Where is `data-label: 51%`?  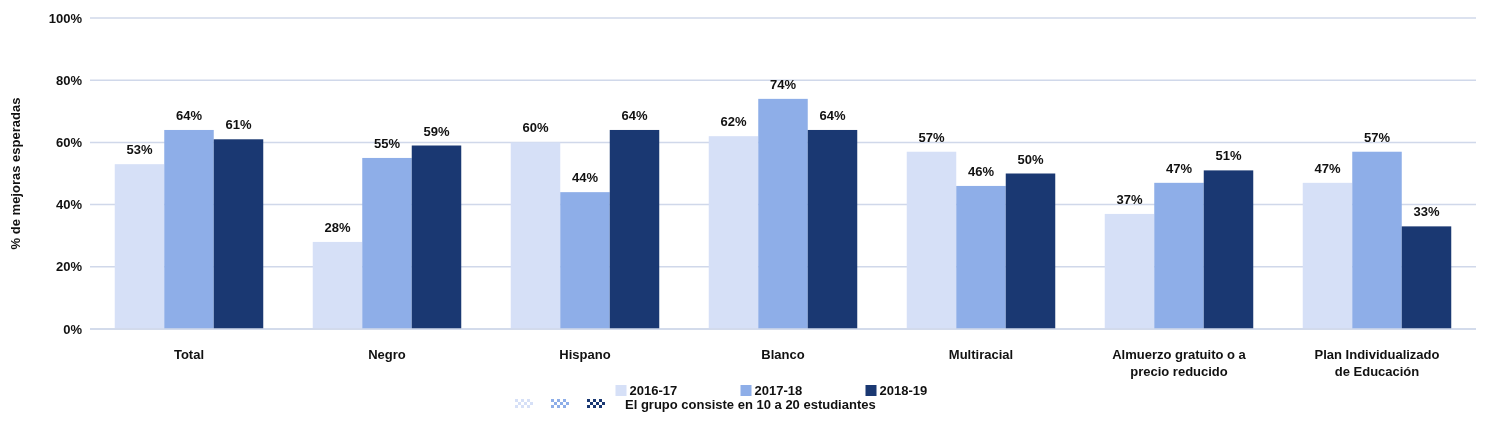 data-label: 51% is located at coordinates (1228, 156).